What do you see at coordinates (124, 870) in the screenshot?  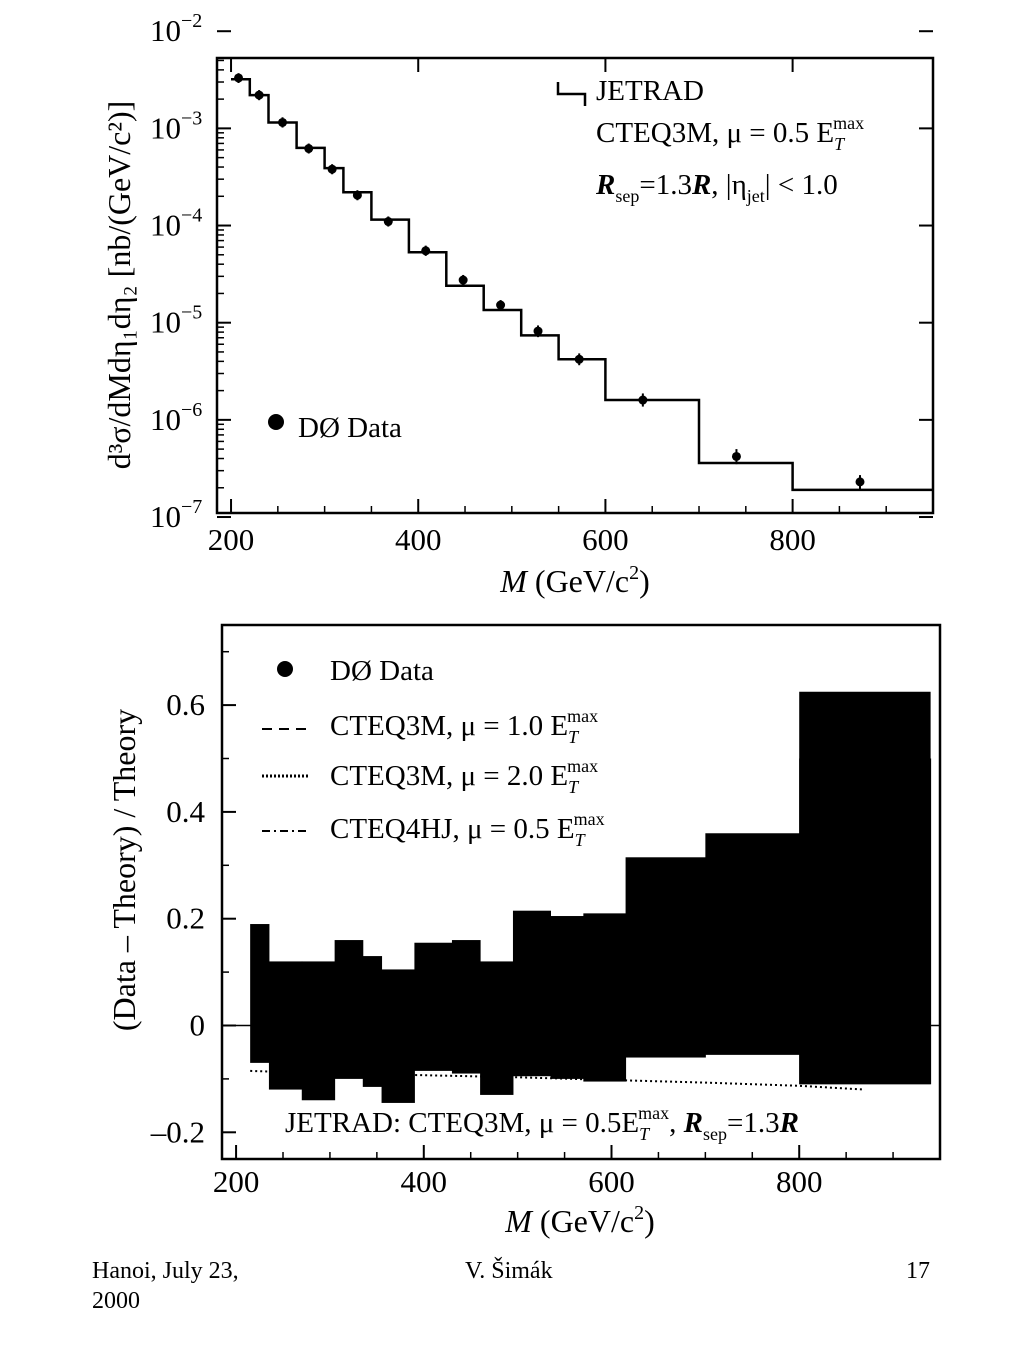 I see `bottom-y-axis-label: (Data – Theory) / Theory` at bounding box center [124, 870].